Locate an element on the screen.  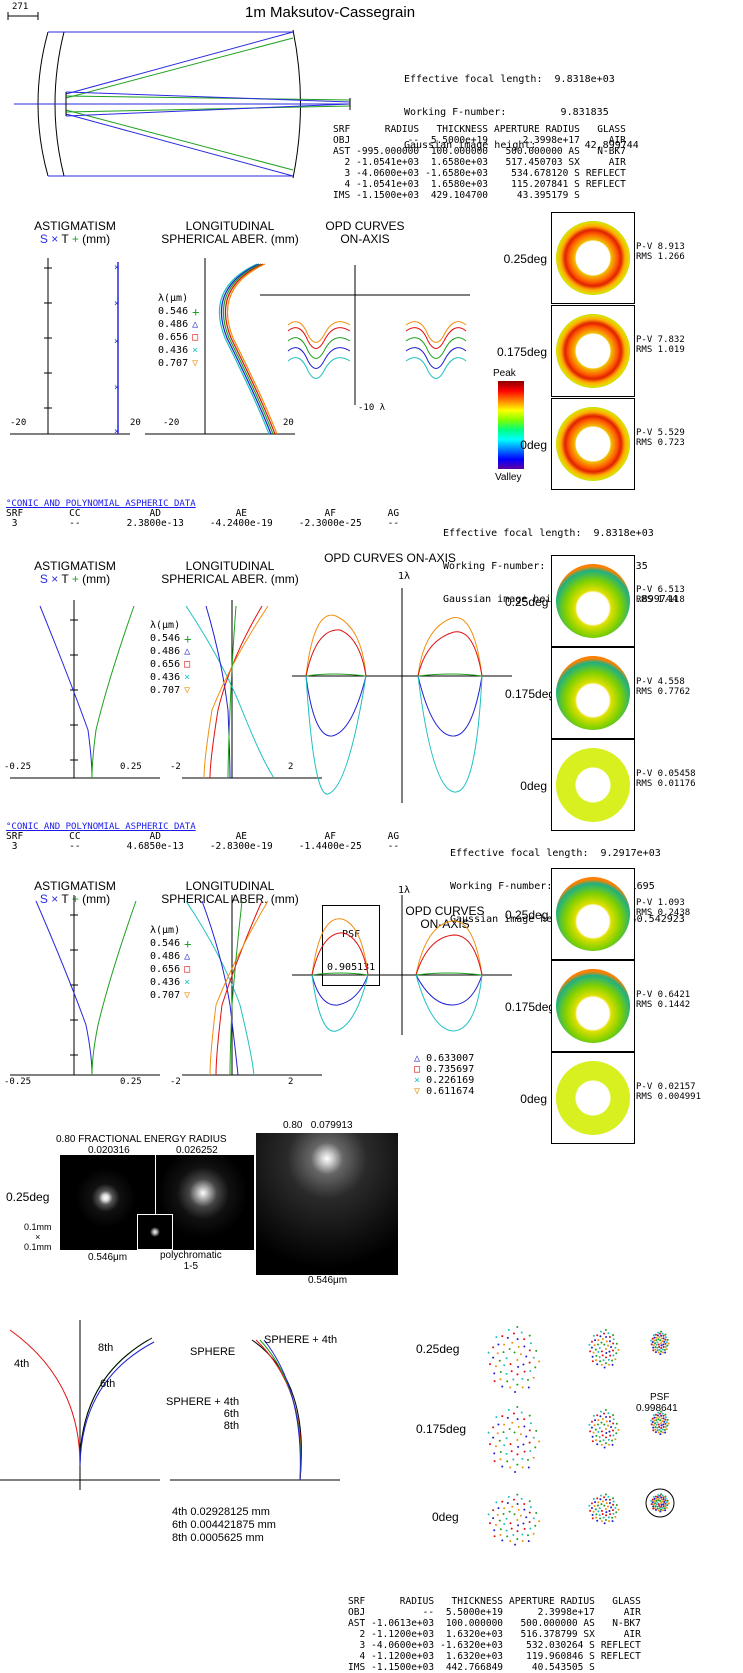
peak-label: Peak is located at coordinates (504, 373).